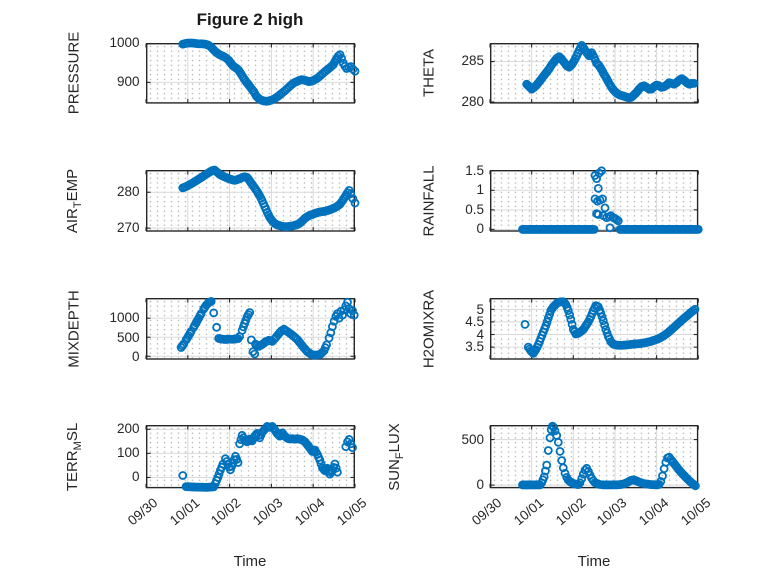 The height and width of the screenshot is (583, 778). I want to click on y-axis-label-terr_msl: TERRMSL, so click(74, 456).